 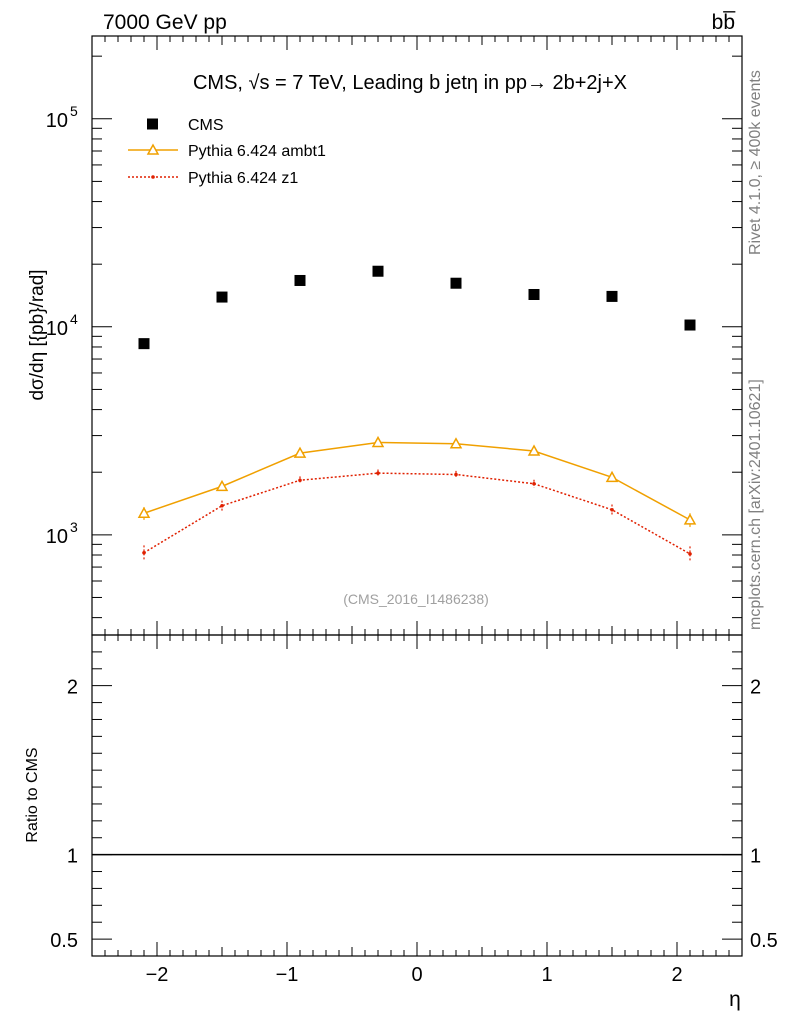 I want to click on ratio-y-axis-label: Ratio to CMS, so click(x=32, y=794).